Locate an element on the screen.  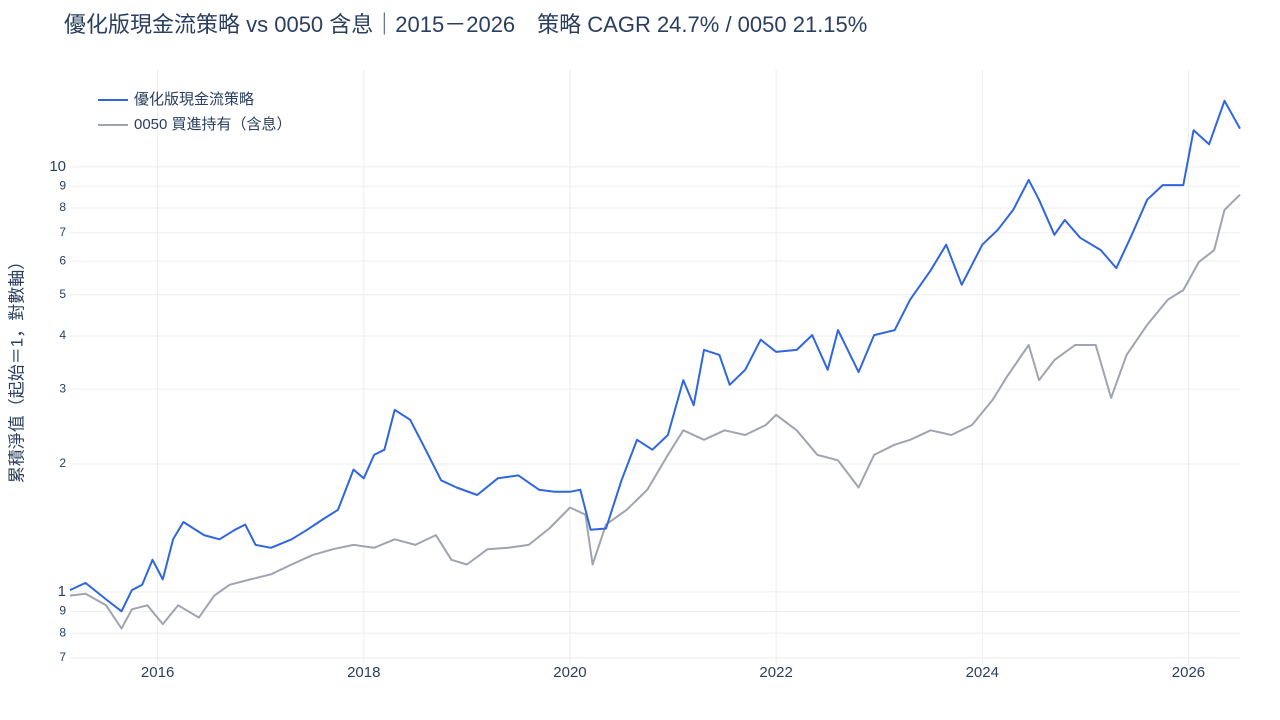
y-tick-label: 10 is located at coordinates (57, 166).